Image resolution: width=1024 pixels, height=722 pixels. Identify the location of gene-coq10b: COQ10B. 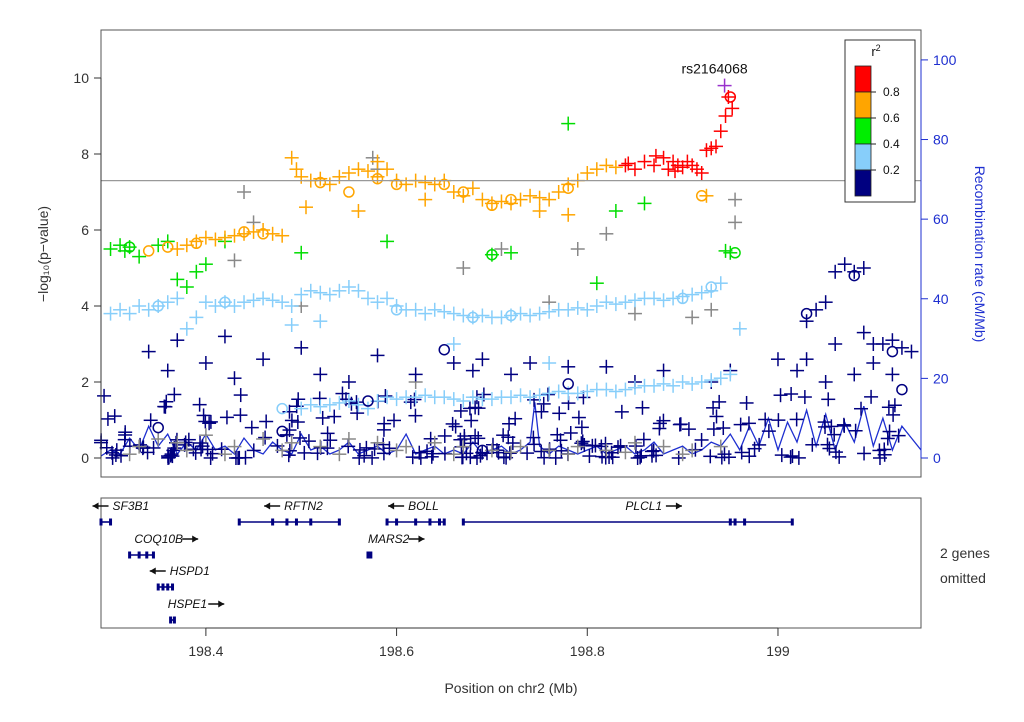
(163, 545).